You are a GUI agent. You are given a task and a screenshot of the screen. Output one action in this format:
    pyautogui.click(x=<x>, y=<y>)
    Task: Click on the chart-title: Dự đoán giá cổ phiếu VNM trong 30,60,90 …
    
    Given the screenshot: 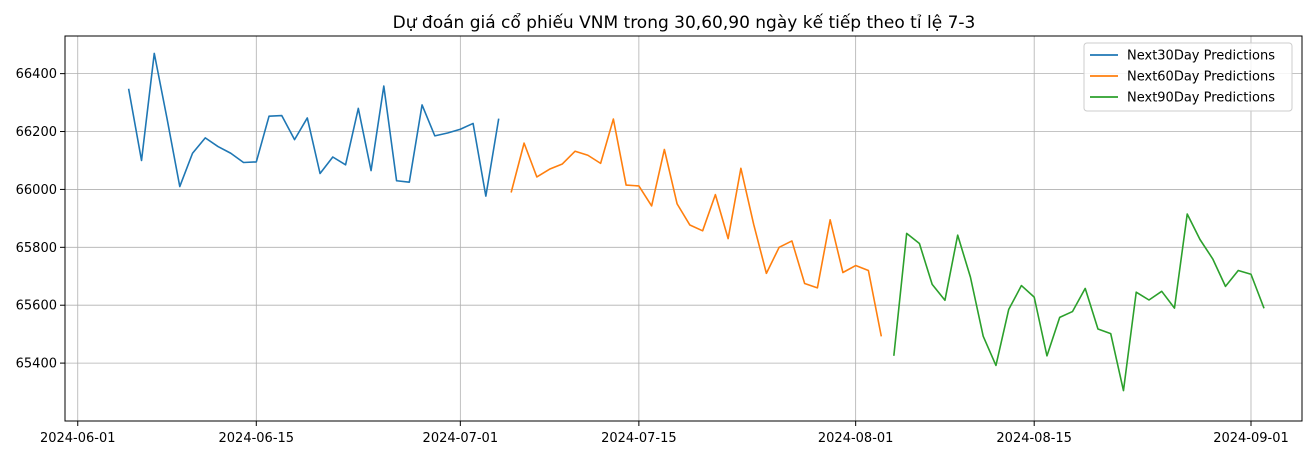 What is the action you would take?
    pyautogui.click(x=684, y=22)
    